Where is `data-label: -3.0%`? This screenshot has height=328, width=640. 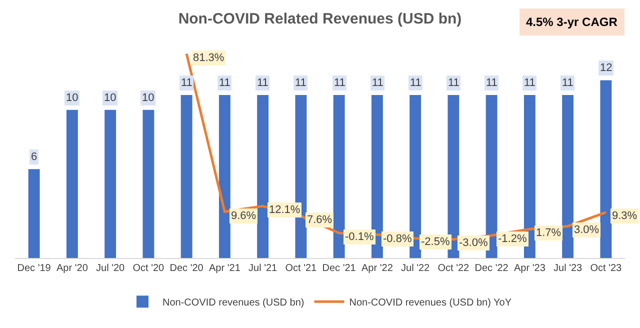
data-label: -3.0% is located at coordinates (473, 243).